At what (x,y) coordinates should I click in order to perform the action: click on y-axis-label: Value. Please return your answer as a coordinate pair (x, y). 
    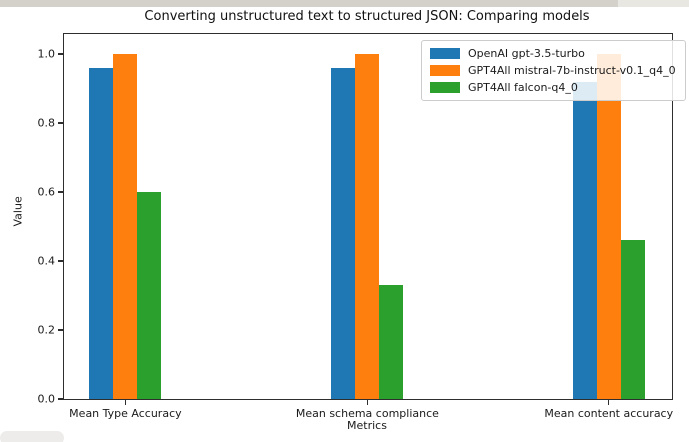
    Looking at the image, I should click on (18, 211).